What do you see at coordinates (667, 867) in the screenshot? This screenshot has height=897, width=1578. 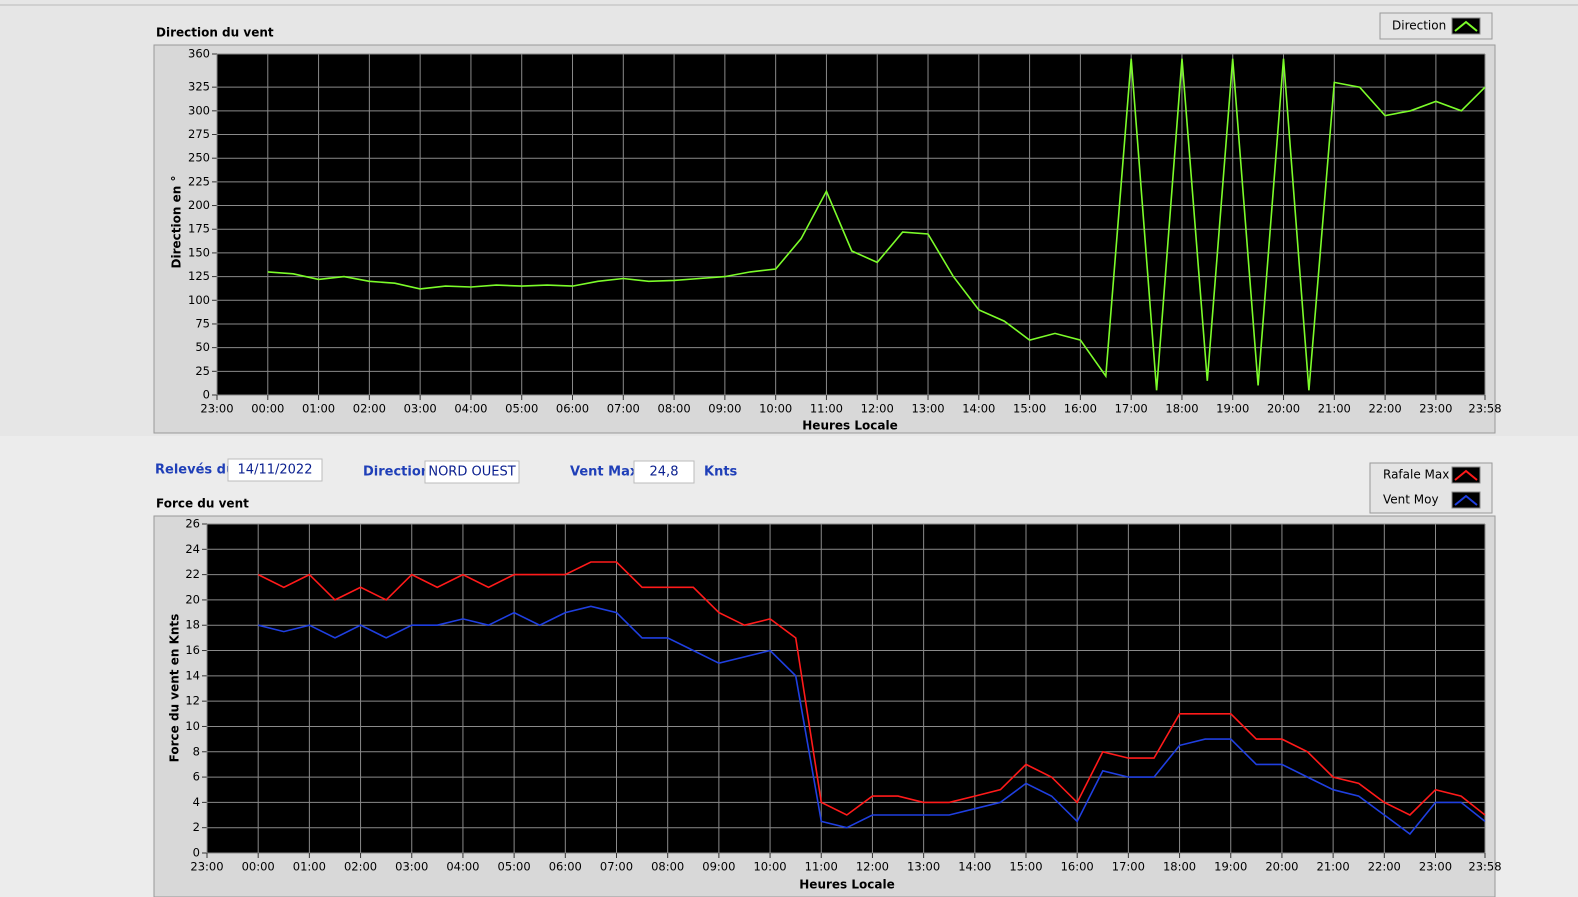 I see `x-tick-label: 08:00` at bounding box center [667, 867].